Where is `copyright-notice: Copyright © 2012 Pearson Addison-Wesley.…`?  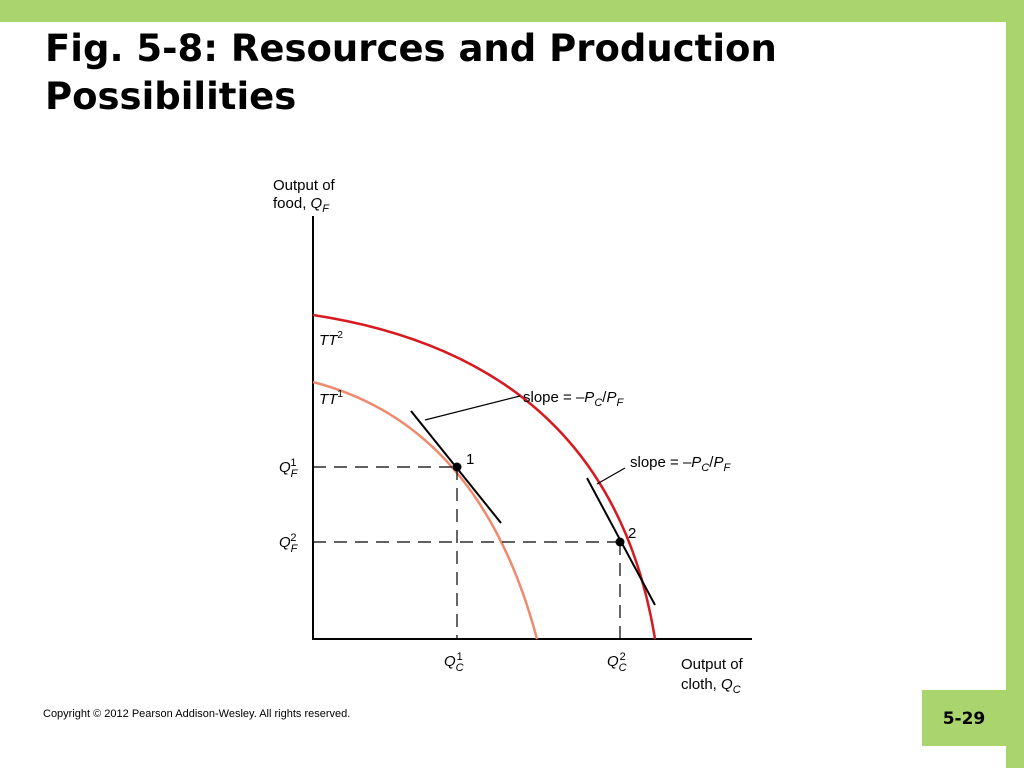
copyright-notice: Copyright © 2012 Pearson Addison-Wesley.… is located at coordinates (197, 714).